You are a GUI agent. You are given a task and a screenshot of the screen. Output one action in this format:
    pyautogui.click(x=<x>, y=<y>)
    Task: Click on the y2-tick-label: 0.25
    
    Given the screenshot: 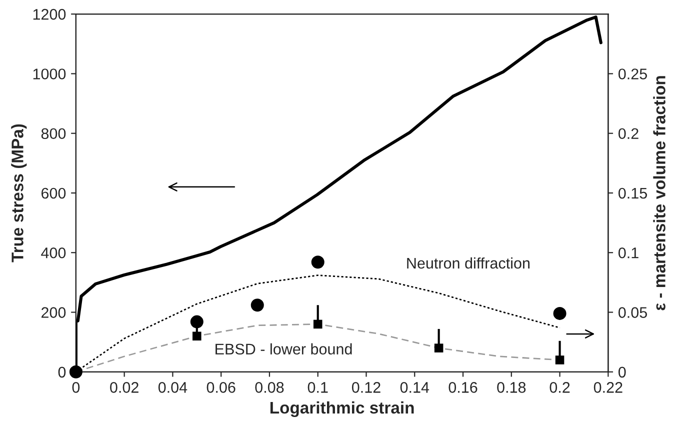 What is the action you would take?
    pyautogui.click(x=632, y=74)
    